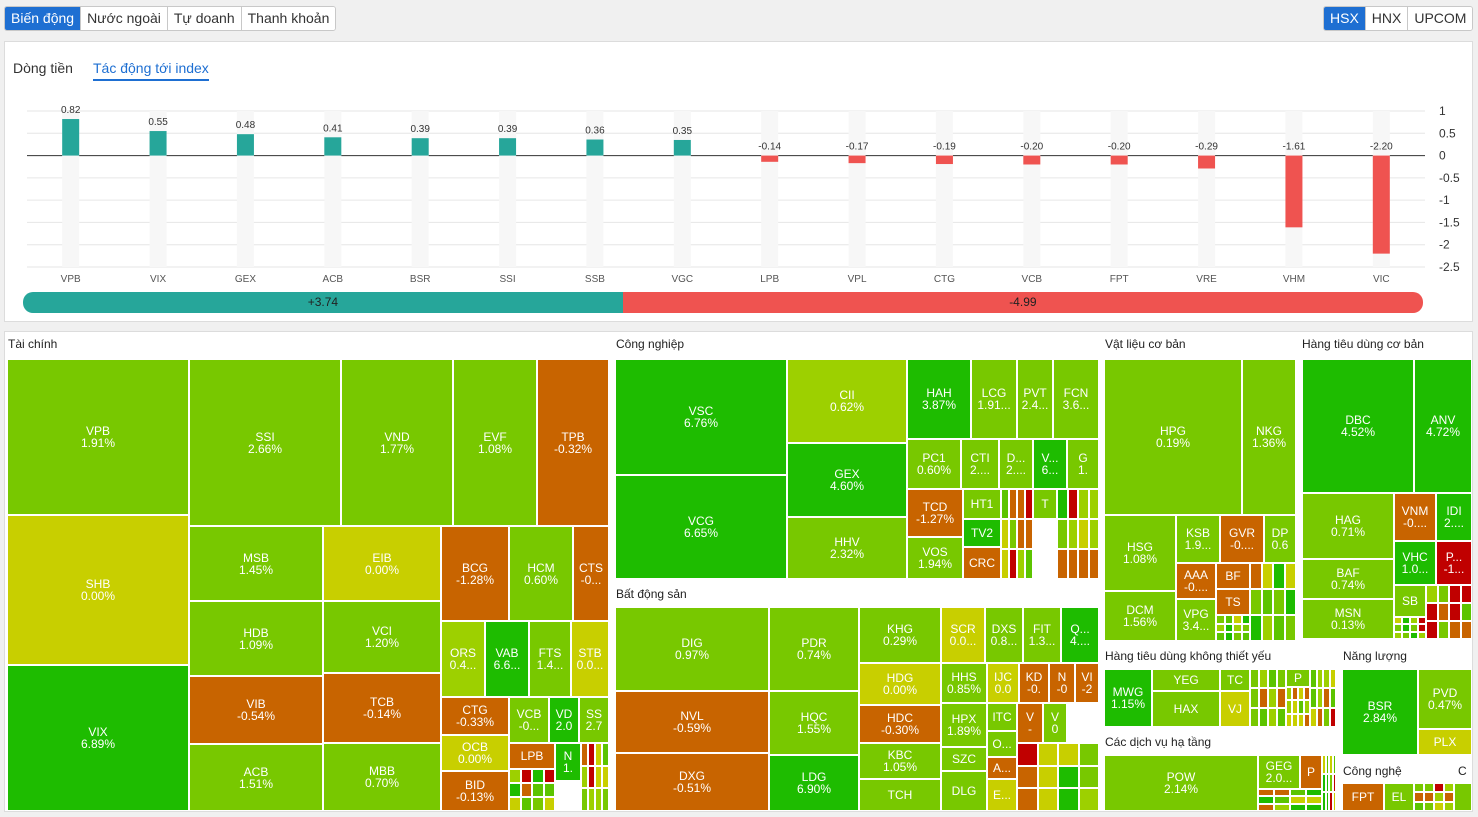 The image size is (1478, 817). I want to click on stock-tile-tch: TCH, so click(900, 795).